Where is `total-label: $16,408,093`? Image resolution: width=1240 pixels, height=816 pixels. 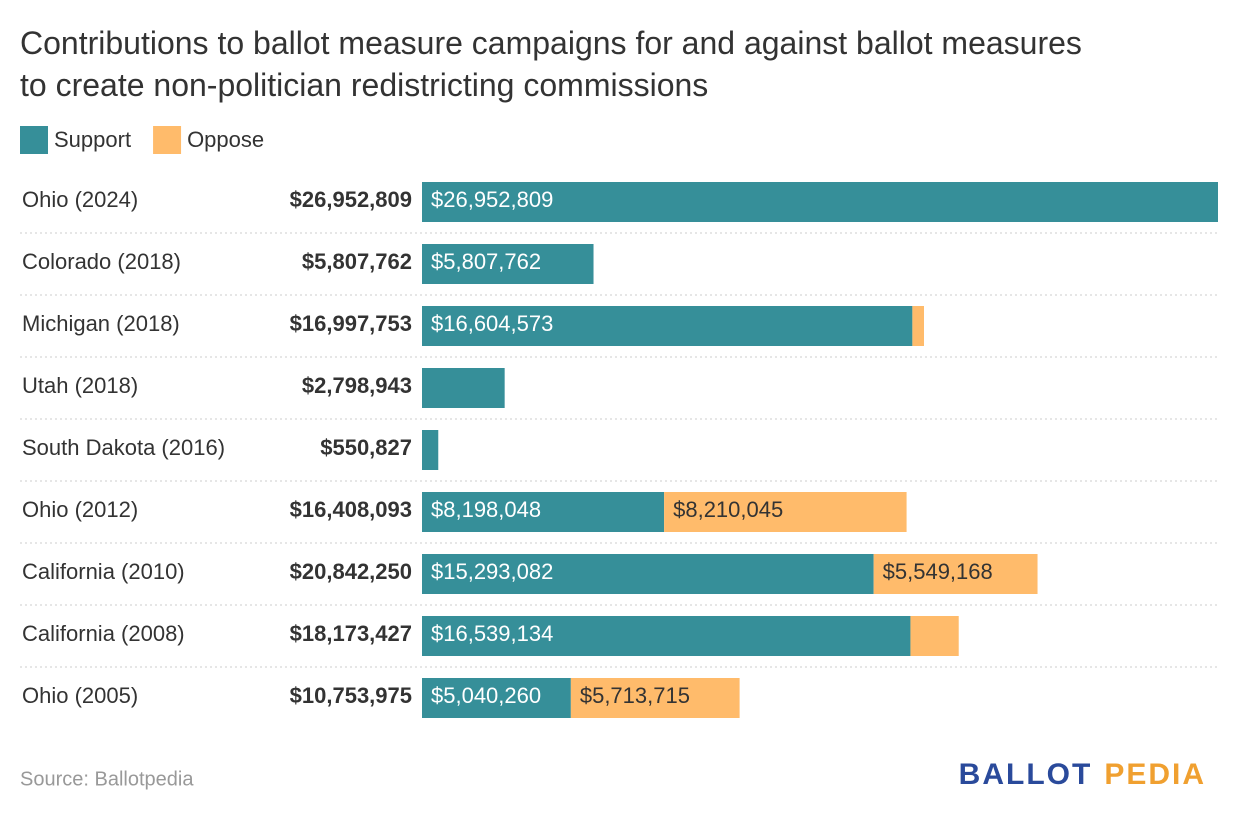 total-label: $16,408,093 is located at coordinates (351, 509).